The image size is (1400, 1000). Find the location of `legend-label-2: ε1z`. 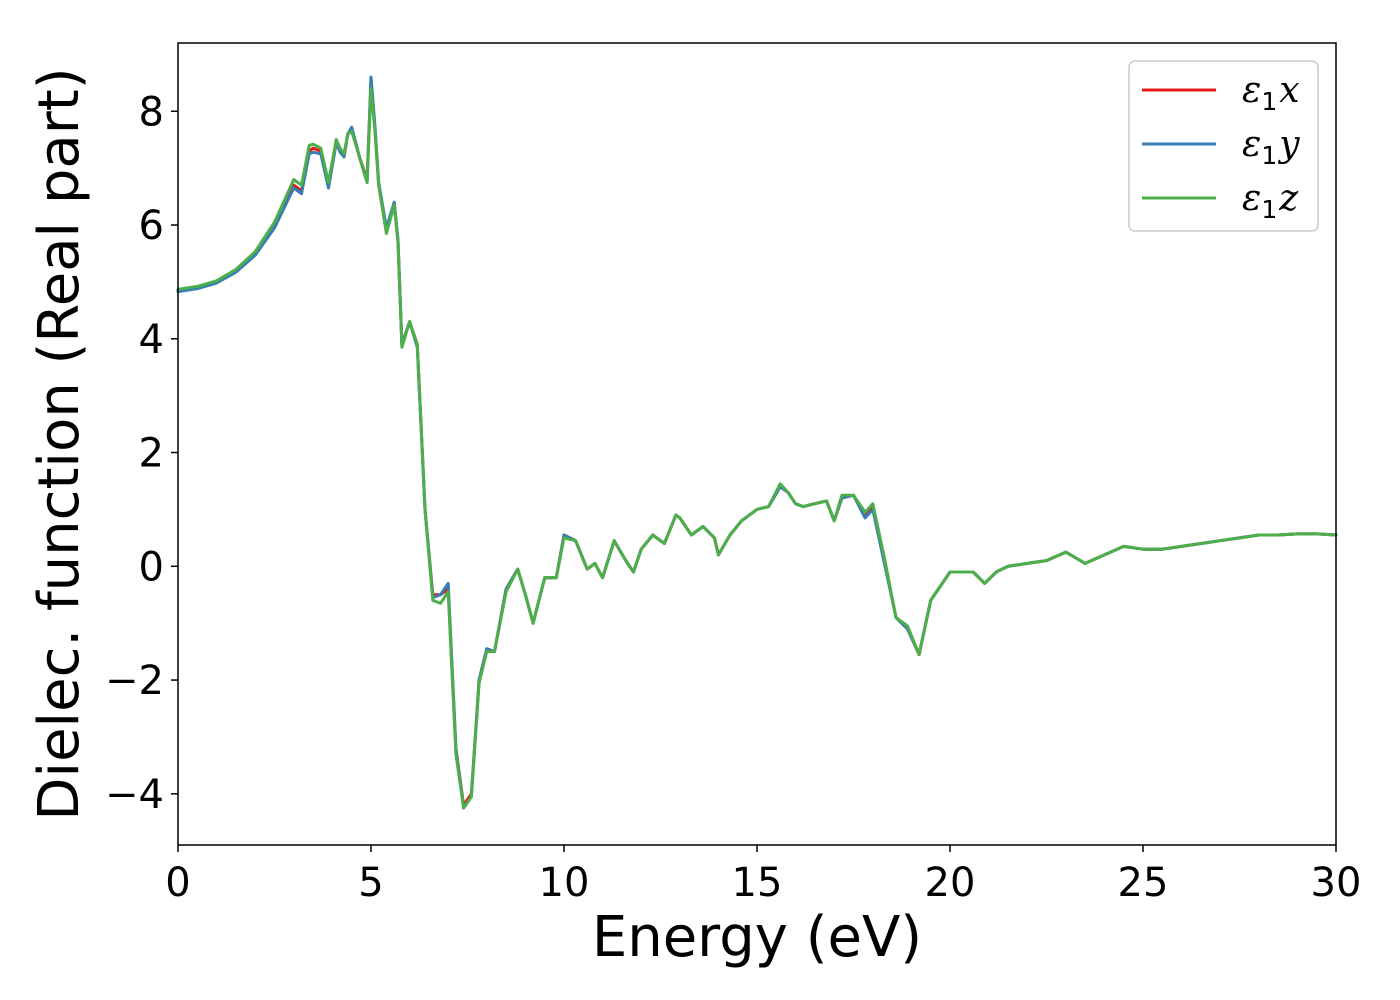

legend-label-2: ε1z is located at coordinates (1270, 201).